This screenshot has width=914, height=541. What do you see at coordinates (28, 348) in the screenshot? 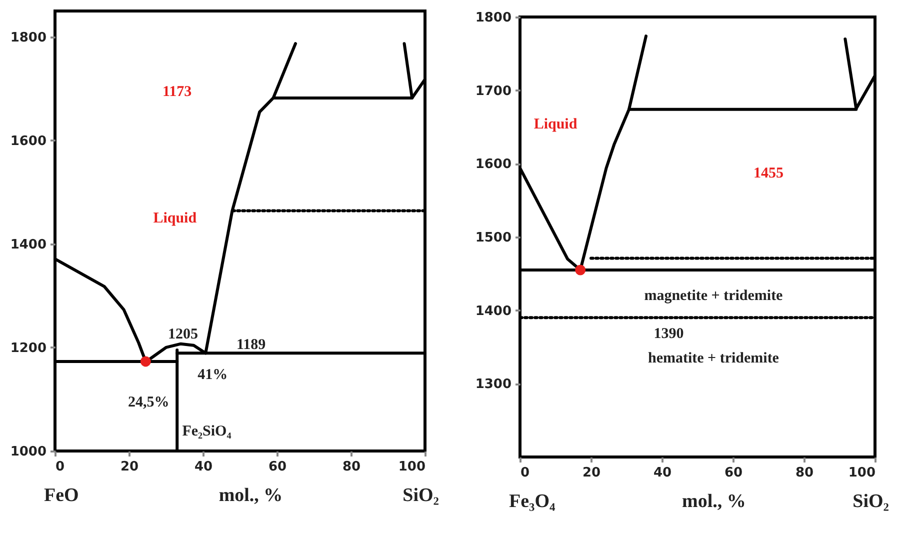
I see `y-tick-label: 1200` at bounding box center [28, 348].